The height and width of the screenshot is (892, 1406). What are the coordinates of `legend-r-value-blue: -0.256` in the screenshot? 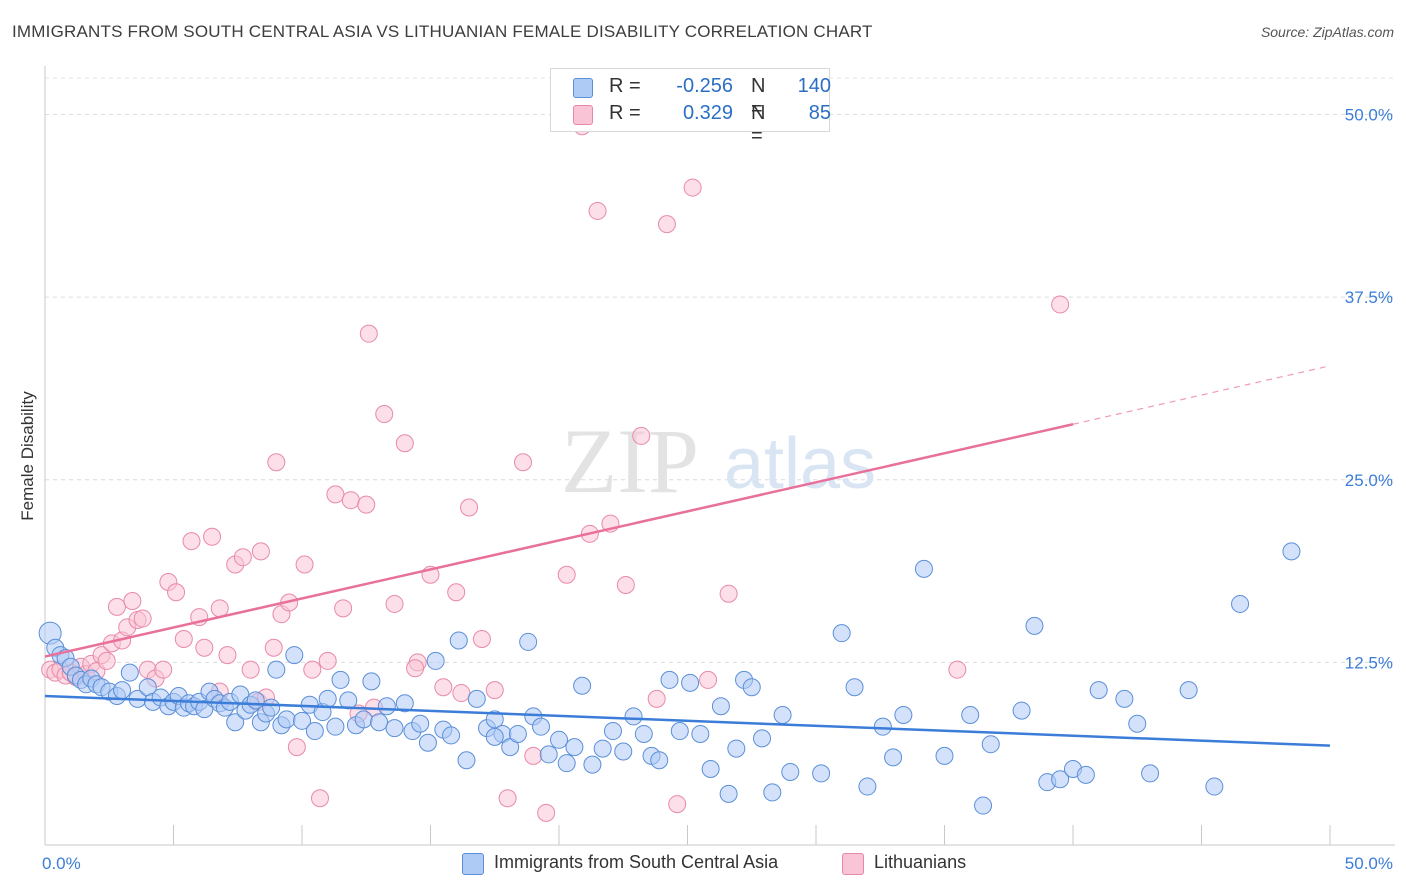 It's located at (704, 86).